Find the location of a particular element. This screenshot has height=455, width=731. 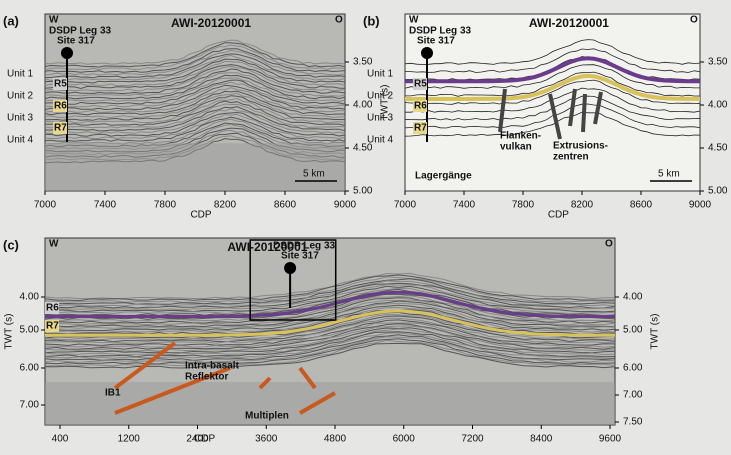

annotation: Extrusions- is located at coordinates (580, 146).